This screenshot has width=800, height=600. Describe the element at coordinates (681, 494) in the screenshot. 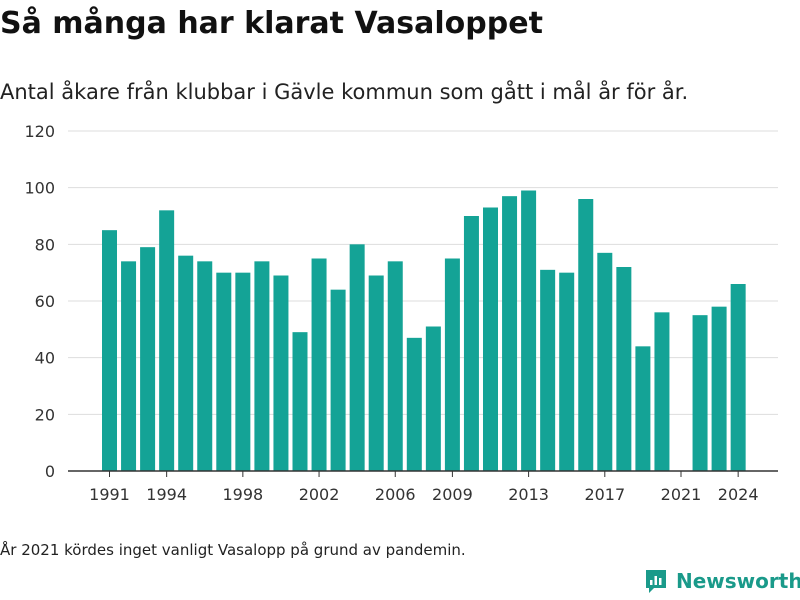

I see `x-tick-label: 2021` at that location.